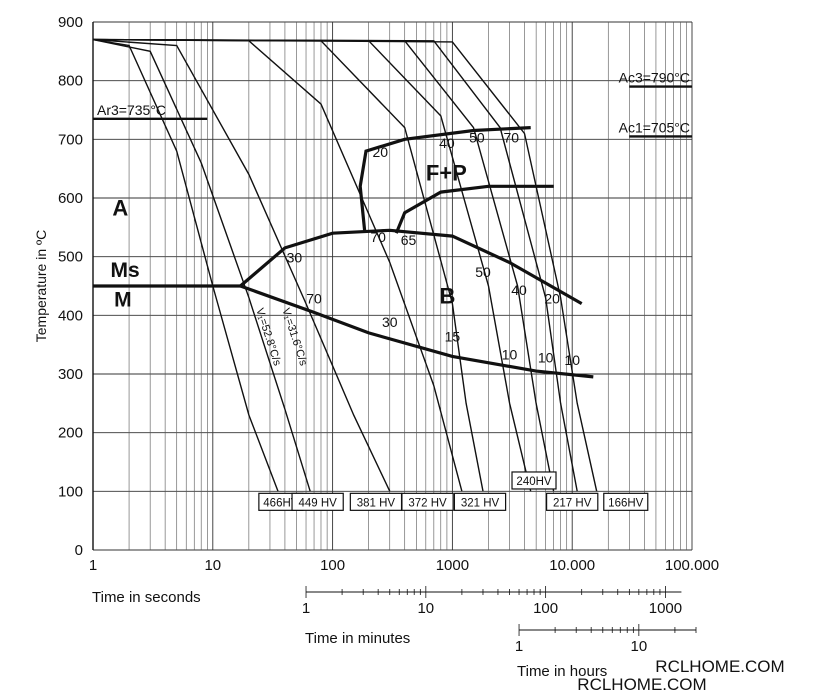  Describe the element at coordinates (665, 608) in the screenshot. I see `minutes-tick-label: 1000` at that location.